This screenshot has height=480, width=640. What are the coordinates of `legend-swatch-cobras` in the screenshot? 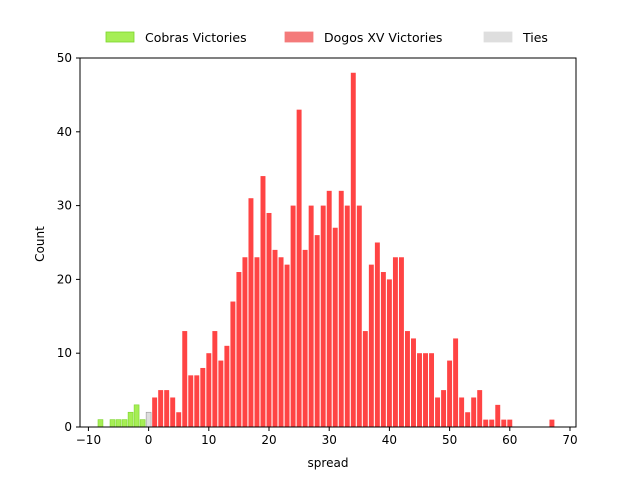 It's located at (120, 37).